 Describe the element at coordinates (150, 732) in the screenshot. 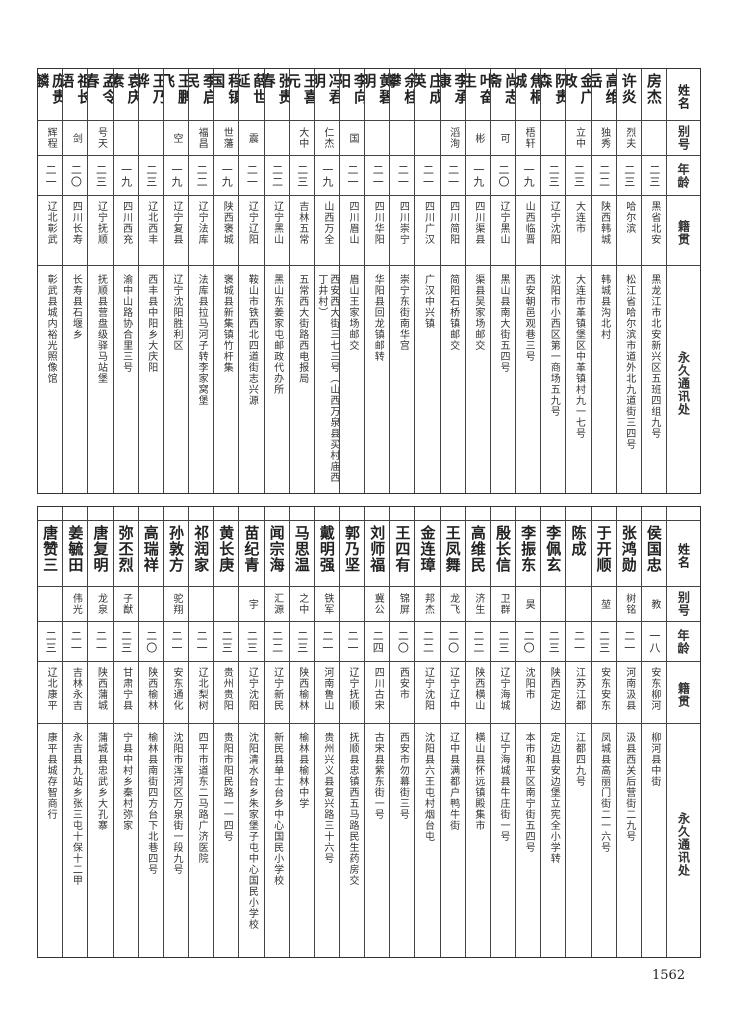

I see `person-column: 高瑞祥 二〇 陕西榆林 榆林县南街四方台下北巷四号` at that location.